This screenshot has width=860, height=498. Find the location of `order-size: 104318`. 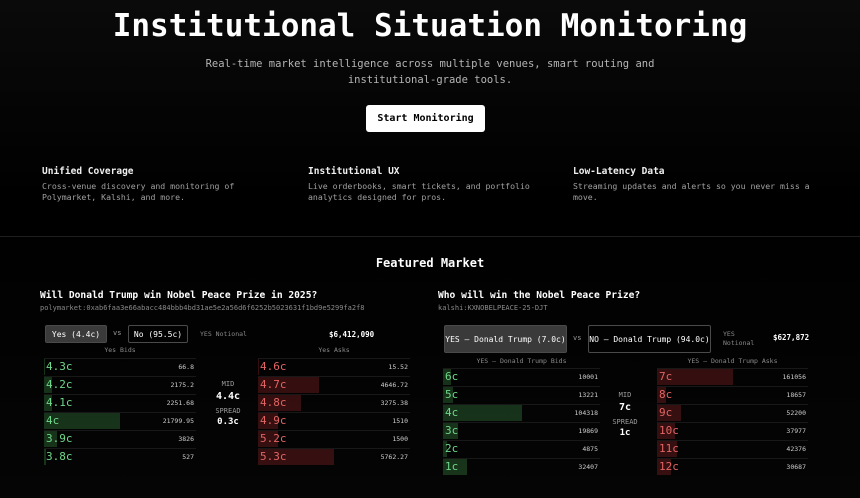

order-size: 104318 is located at coordinates (586, 413).